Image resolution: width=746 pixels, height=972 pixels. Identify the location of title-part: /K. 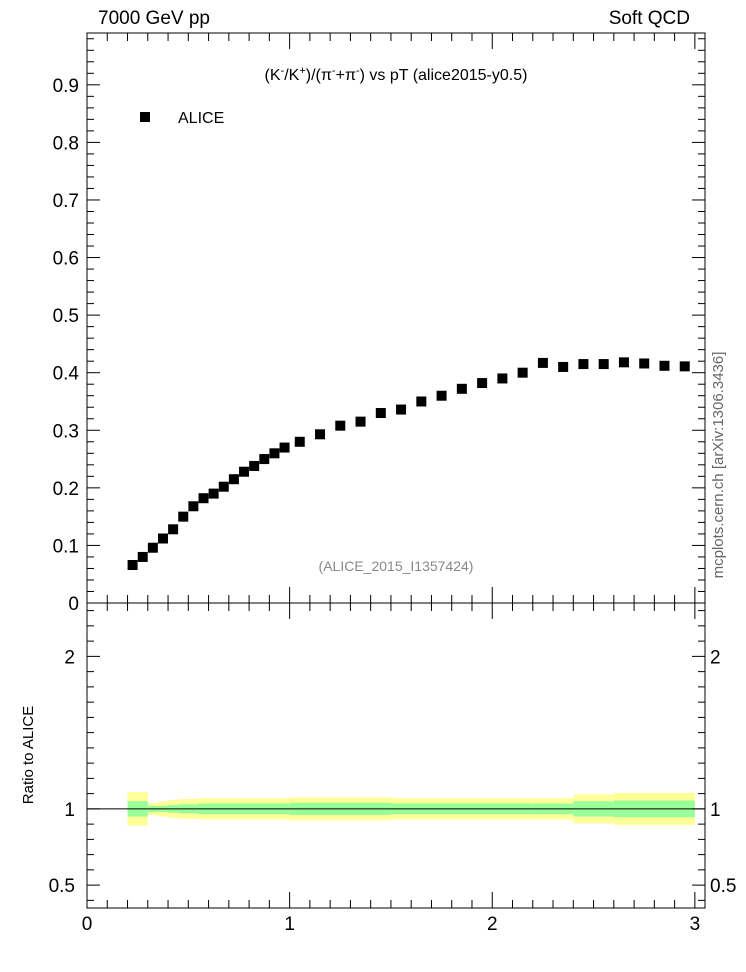
(291, 75).